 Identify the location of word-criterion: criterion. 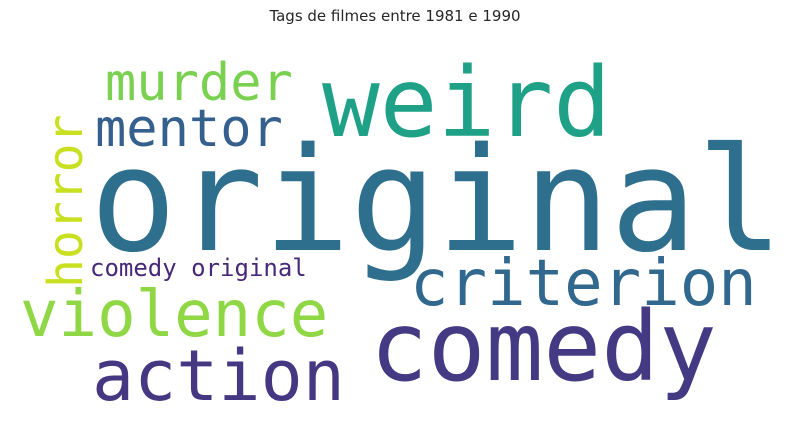
(583, 284).